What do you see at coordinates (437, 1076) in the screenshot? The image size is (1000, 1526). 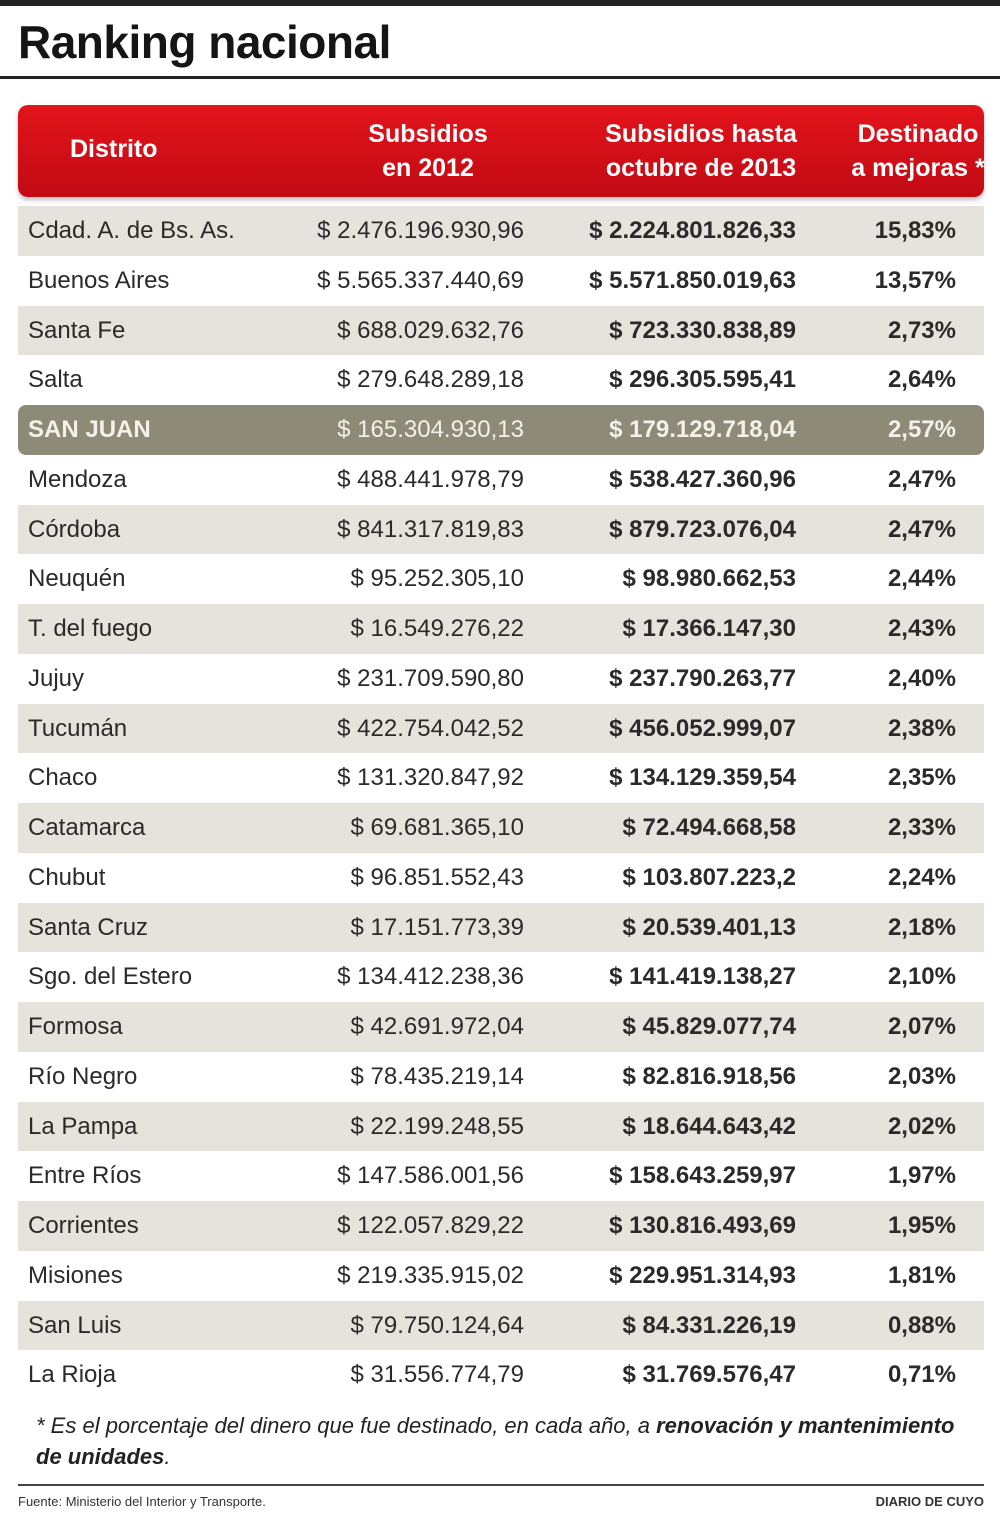 I see `cell-subsidios-2012: $ 78.435.219,14` at bounding box center [437, 1076].